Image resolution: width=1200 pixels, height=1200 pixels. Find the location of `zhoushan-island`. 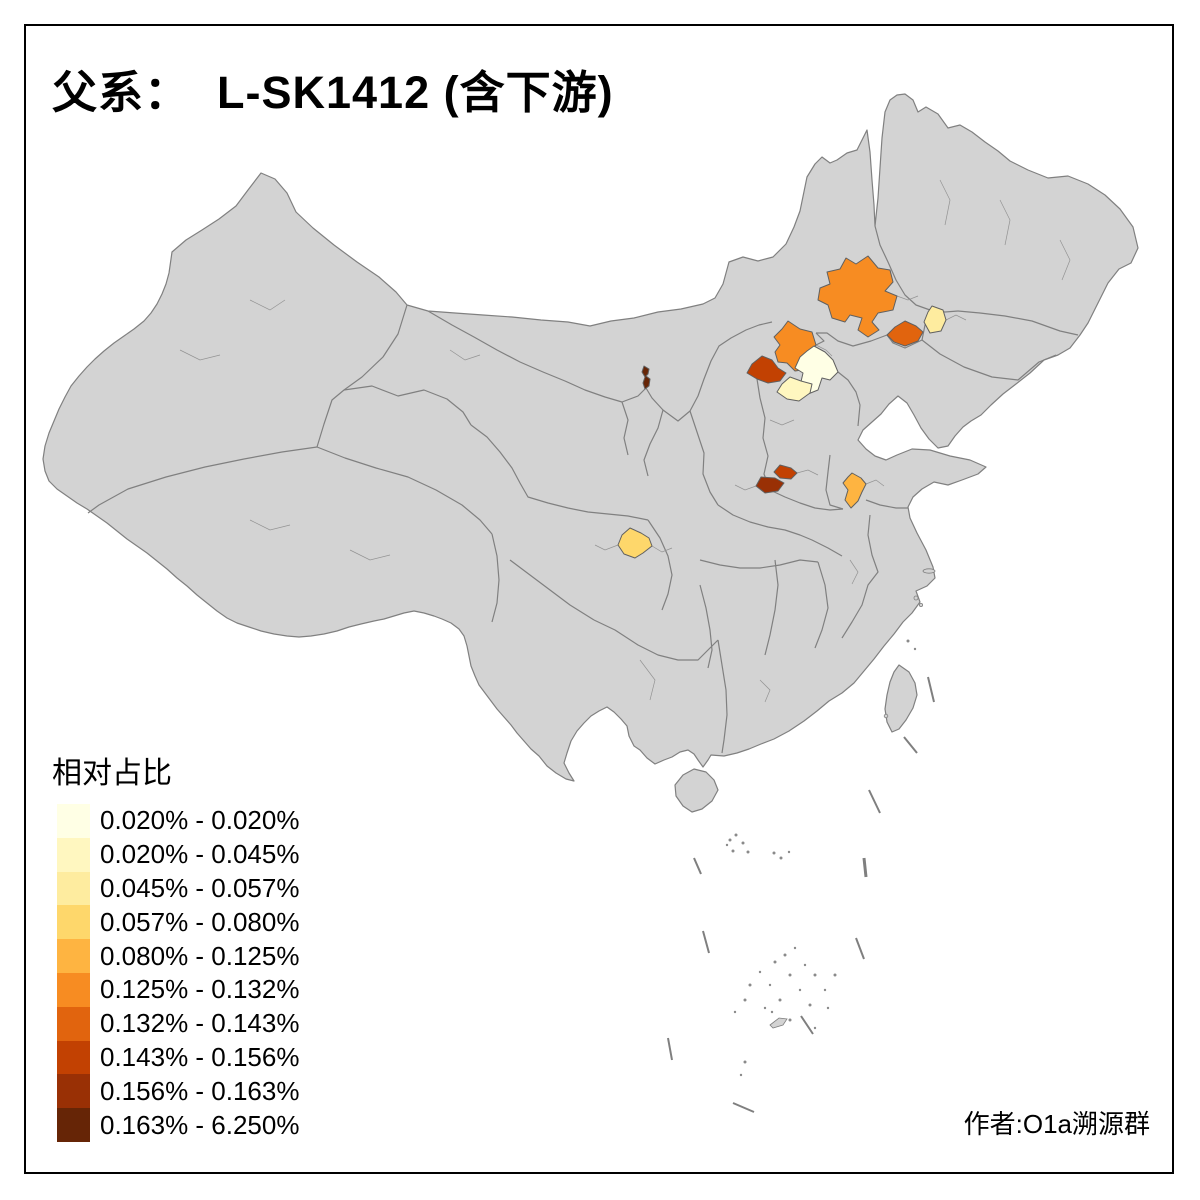

zhoushan-island is located at coordinates (916, 598).